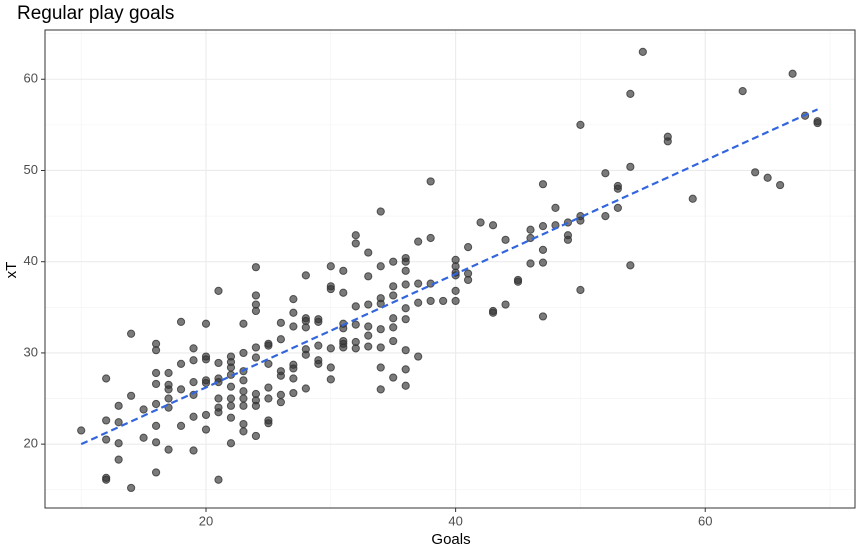 This screenshot has height=553, width=861. Describe the element at coordinates (31, 443) in the screenshot. I see `y-tick-label: 20` at that location.